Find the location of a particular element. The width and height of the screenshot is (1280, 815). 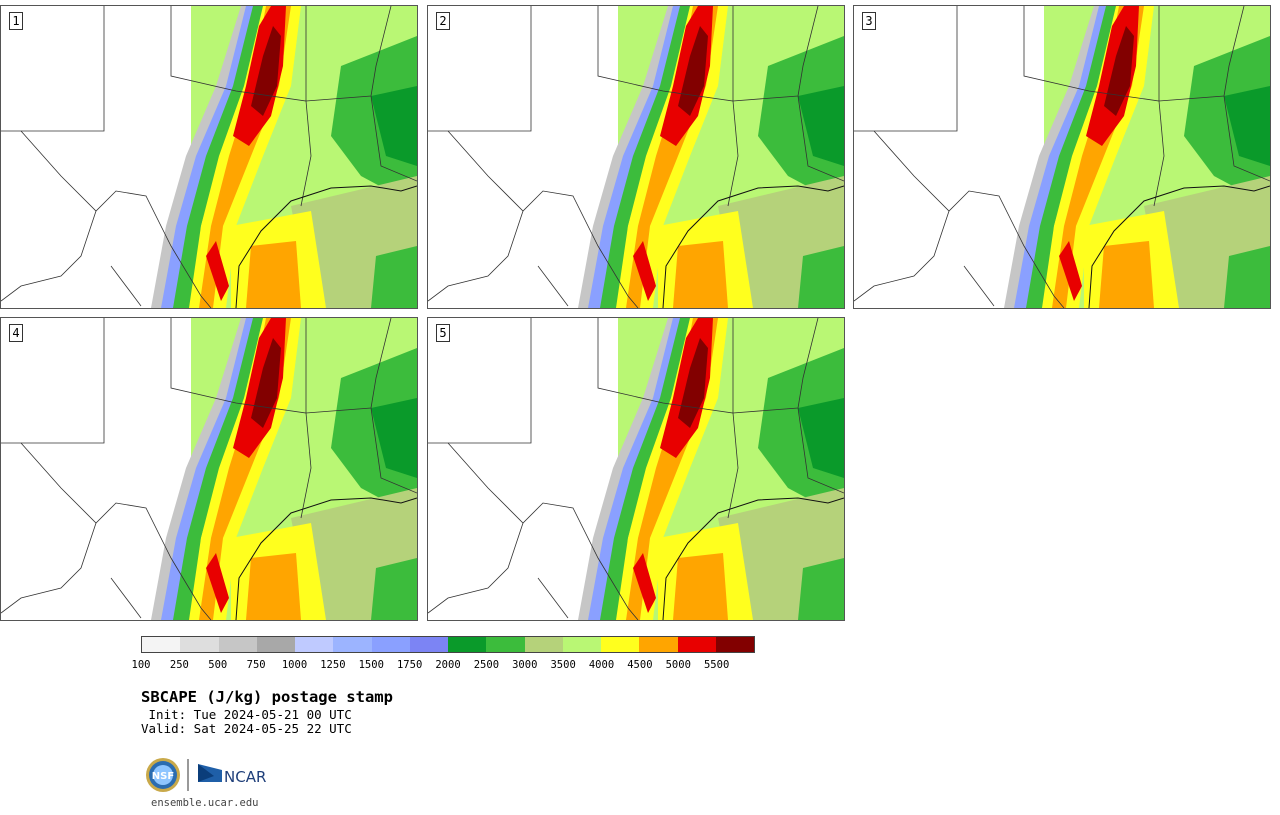

panel-label: 4 is located at coordinates (16, 333).